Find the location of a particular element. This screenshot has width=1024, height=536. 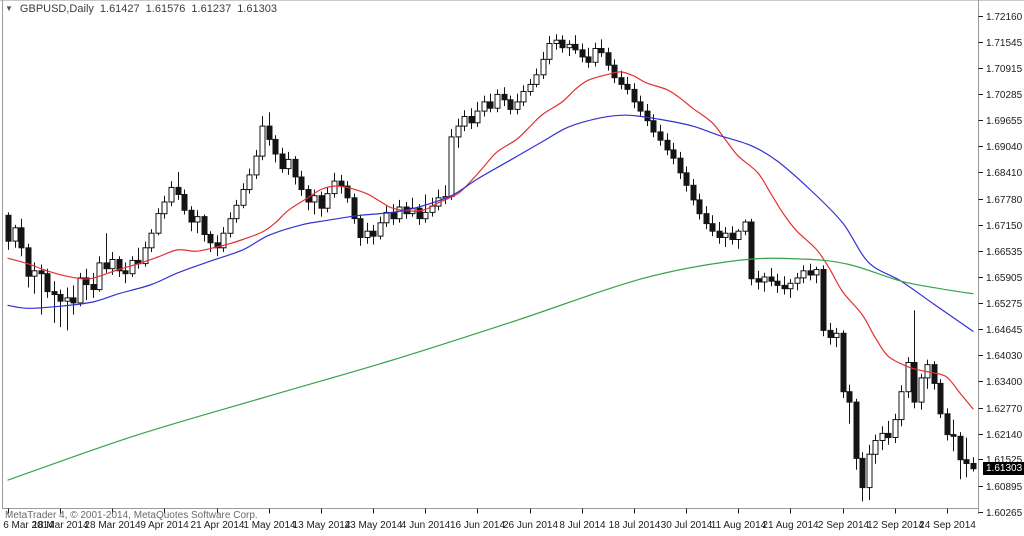

price-axis-label: 1.64030 is located at coordinates (1004, 356).